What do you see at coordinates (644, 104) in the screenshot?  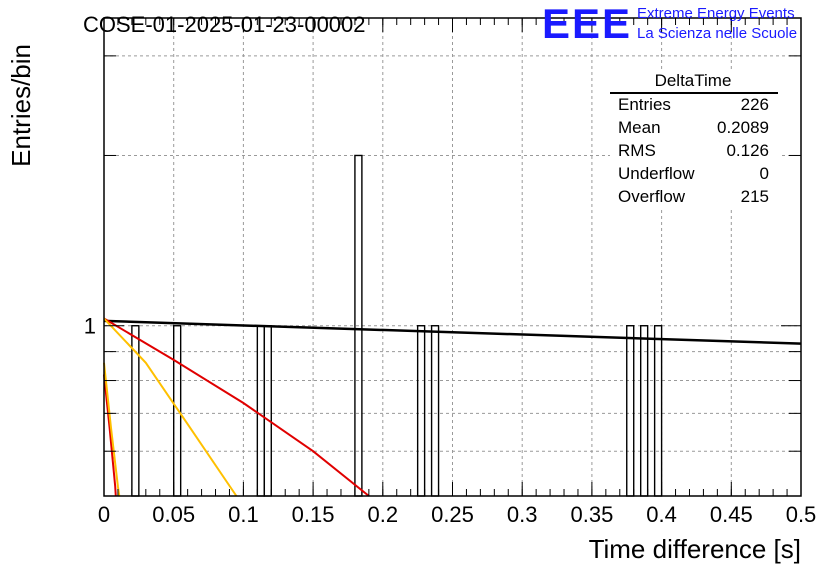 I see `stats-row-label: Entries` at bounding box center [644, 104].